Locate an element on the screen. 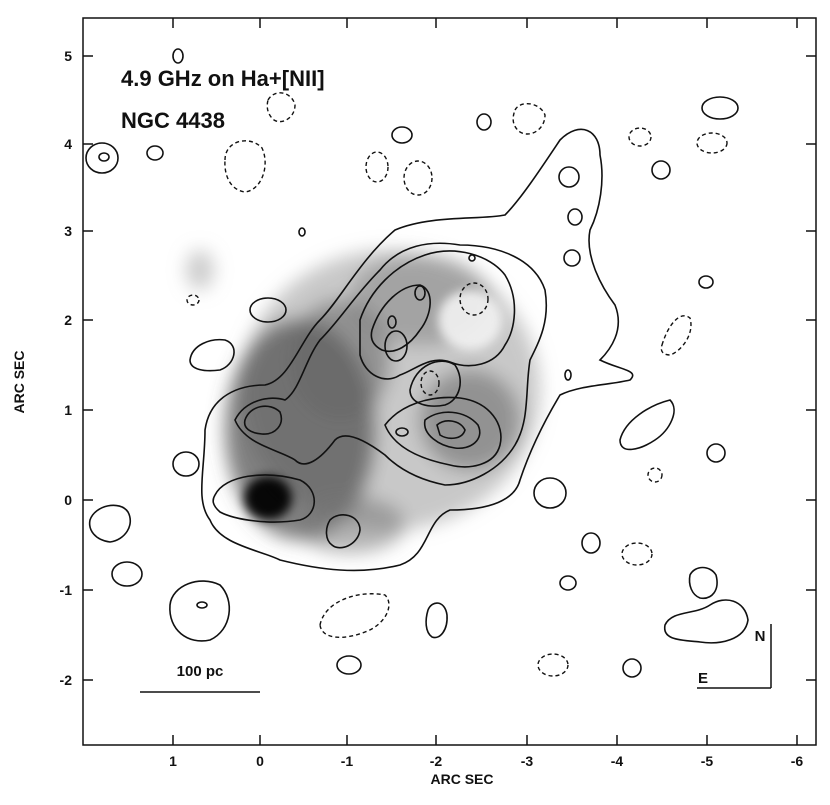  y-tick-labels: 5 4 3 2 1 0 -1 -2 is located at coordinates (66, 368).